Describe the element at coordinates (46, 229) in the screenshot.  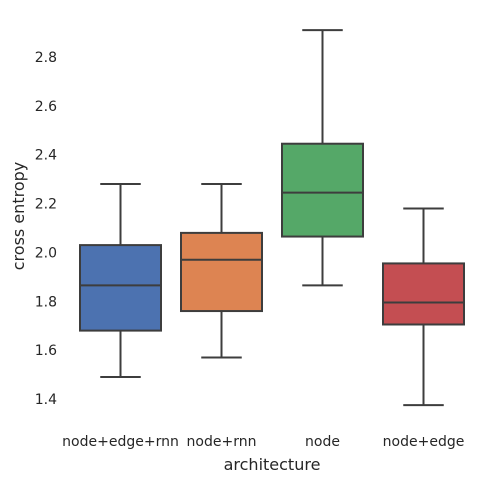
I see `y-axis-ticks: 1.4 1.6 1.8 2.0 2.2 2.4 2.6 2.8` at that location.